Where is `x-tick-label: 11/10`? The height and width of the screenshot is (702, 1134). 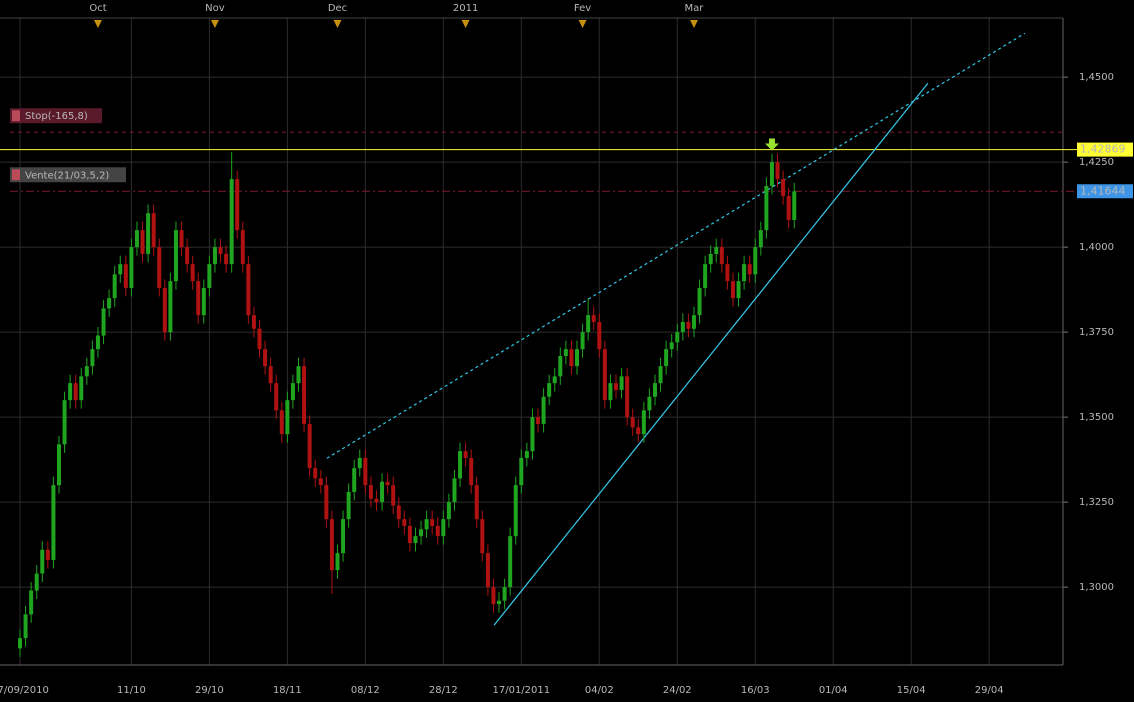 x-tick-label: 11/10 is located at coordinates (131, 690).